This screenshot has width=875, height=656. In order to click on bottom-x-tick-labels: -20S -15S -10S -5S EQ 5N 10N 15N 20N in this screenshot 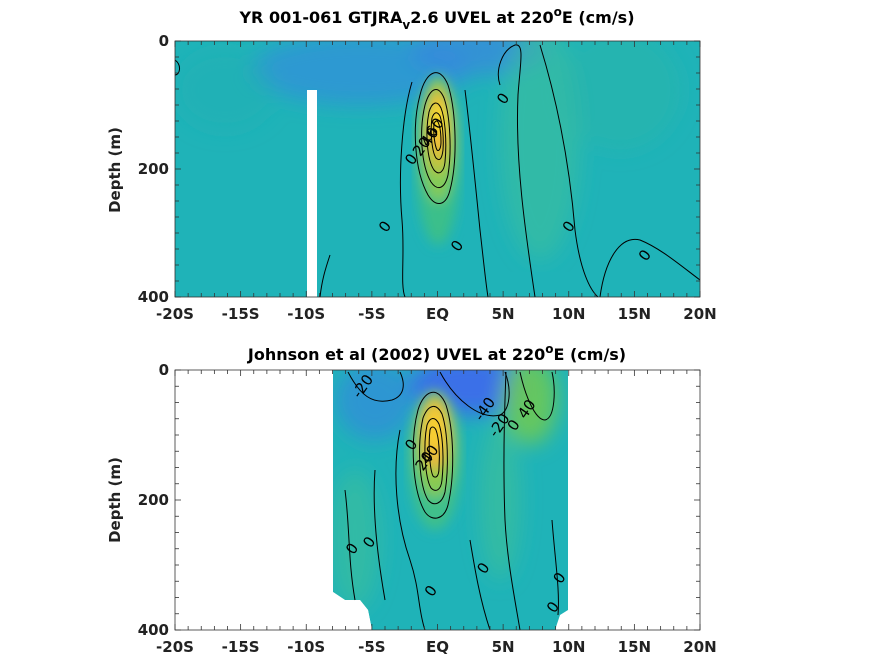, I will do `click(436, 647)`.